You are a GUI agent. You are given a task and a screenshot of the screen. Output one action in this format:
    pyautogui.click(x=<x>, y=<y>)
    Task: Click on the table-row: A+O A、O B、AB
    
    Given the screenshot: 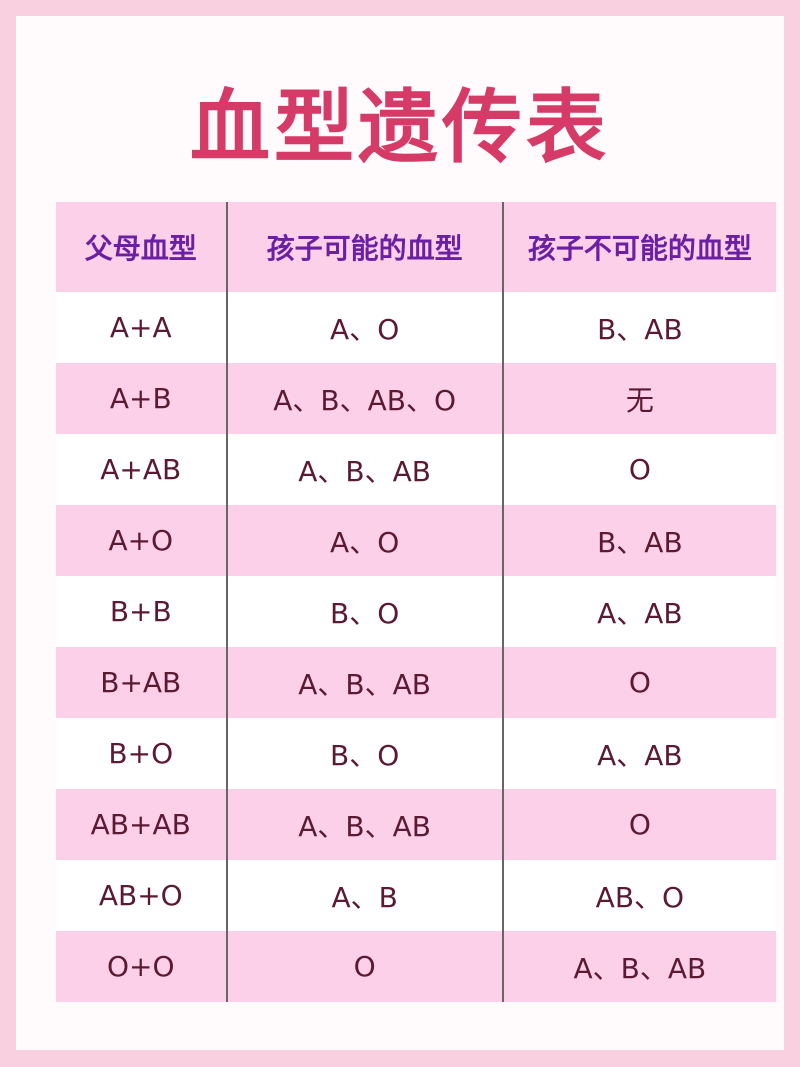 What is the action you would take?
    pyautogui.click(x=416, y=540)
    